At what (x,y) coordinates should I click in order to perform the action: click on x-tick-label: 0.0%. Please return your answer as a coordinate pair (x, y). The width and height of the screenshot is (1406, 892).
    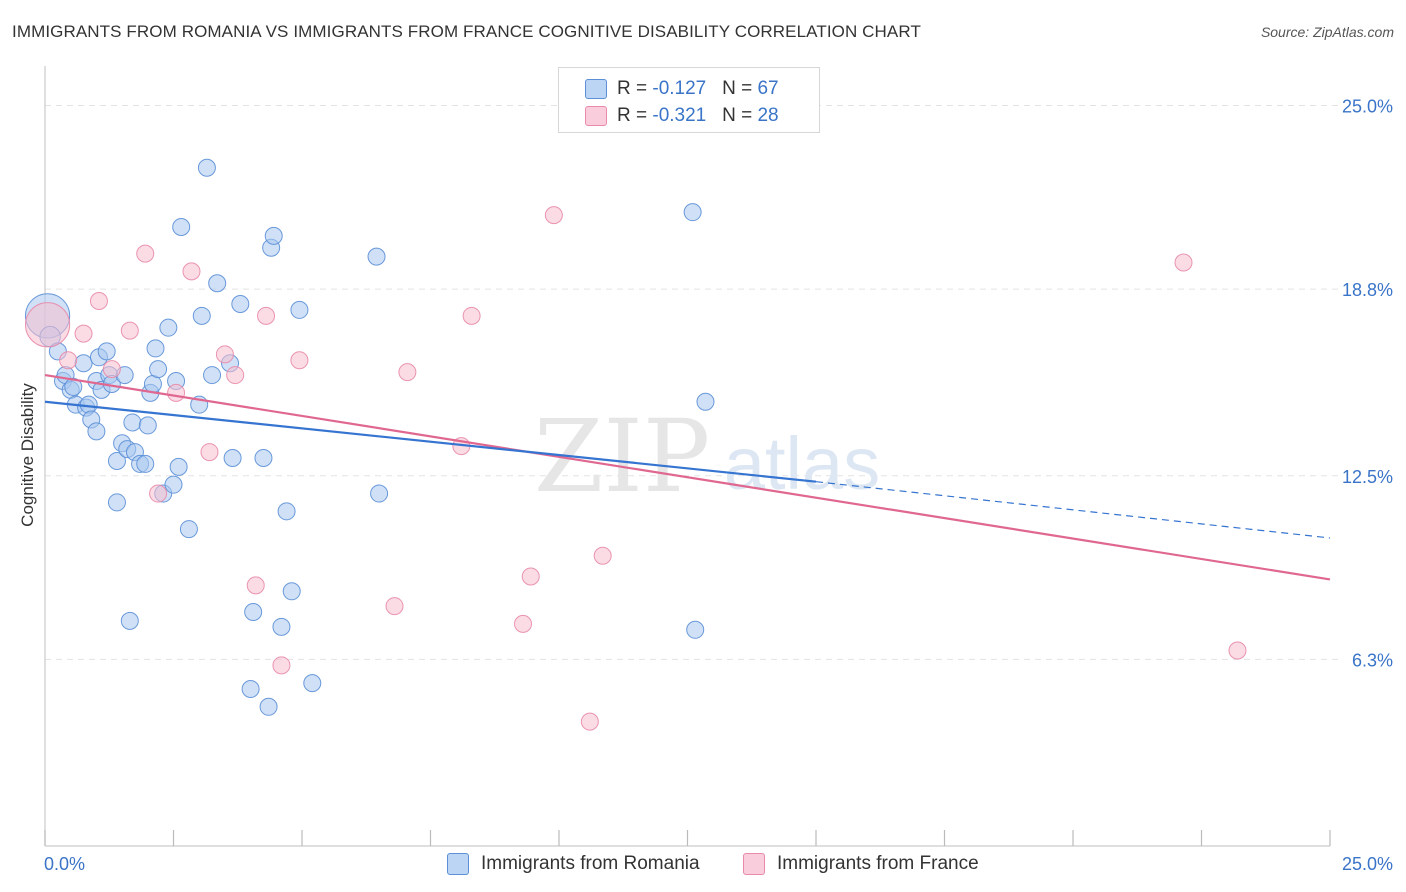
    Looking at the image, I should click on (64, 864).